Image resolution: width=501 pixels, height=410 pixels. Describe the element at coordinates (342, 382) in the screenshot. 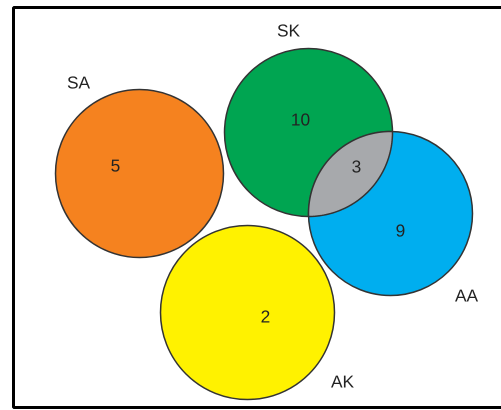

I see `category-label: AK` at that location.